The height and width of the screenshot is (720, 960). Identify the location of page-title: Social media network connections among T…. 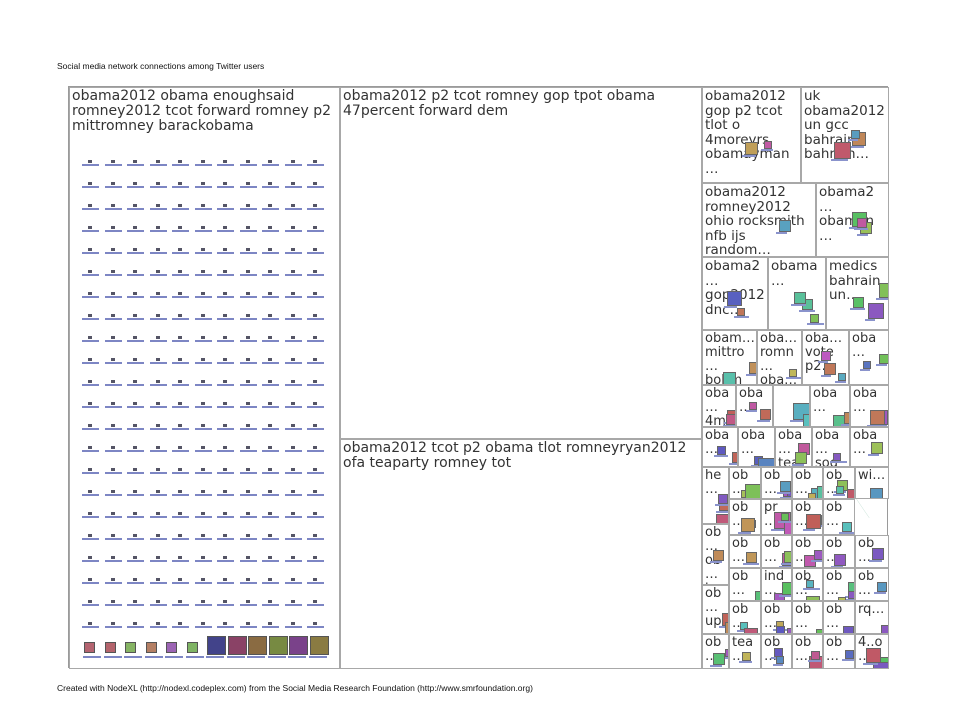
(161, 66).